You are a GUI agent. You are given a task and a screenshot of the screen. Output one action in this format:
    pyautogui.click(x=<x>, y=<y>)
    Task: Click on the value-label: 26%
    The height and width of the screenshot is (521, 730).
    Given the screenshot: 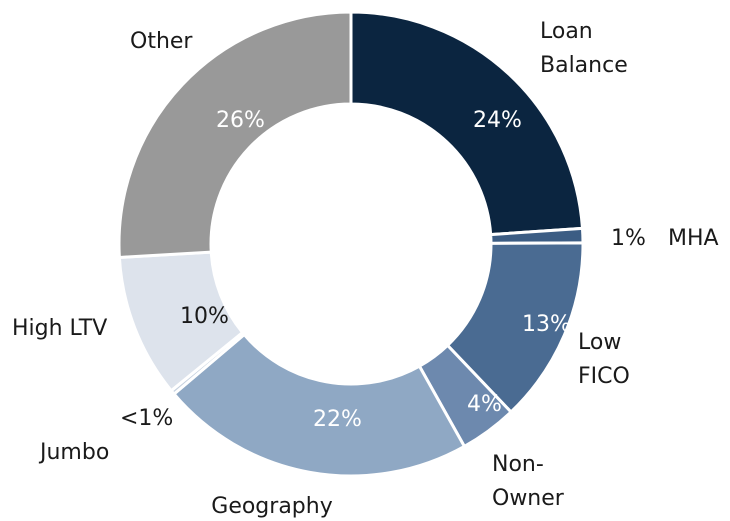 What is the action you would take?
    pyautogui.click(x=240, y=120)
    